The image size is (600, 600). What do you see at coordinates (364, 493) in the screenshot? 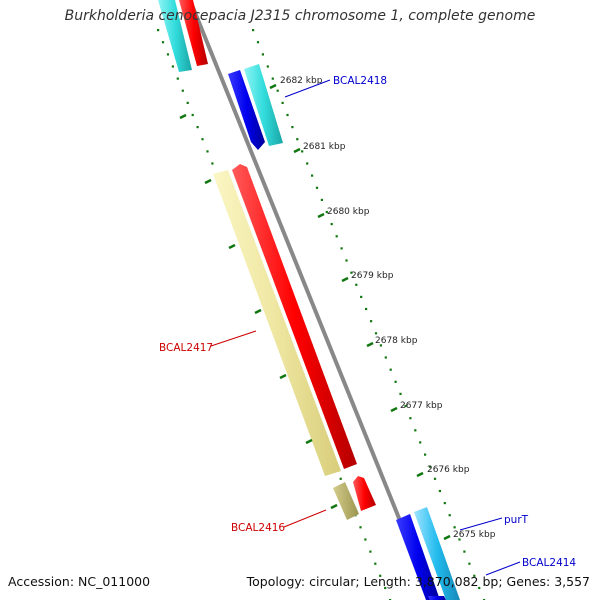
I see `gene-feature-bcal2416-red` at bounding box center [364, 493].